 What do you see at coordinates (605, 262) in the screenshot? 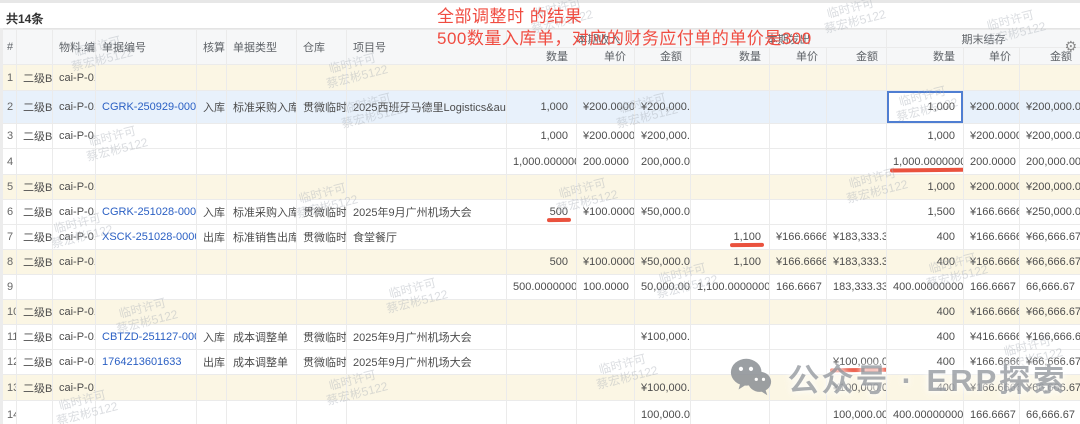
I see `cell: ¥100.00000` at bounding box center [605, 262].